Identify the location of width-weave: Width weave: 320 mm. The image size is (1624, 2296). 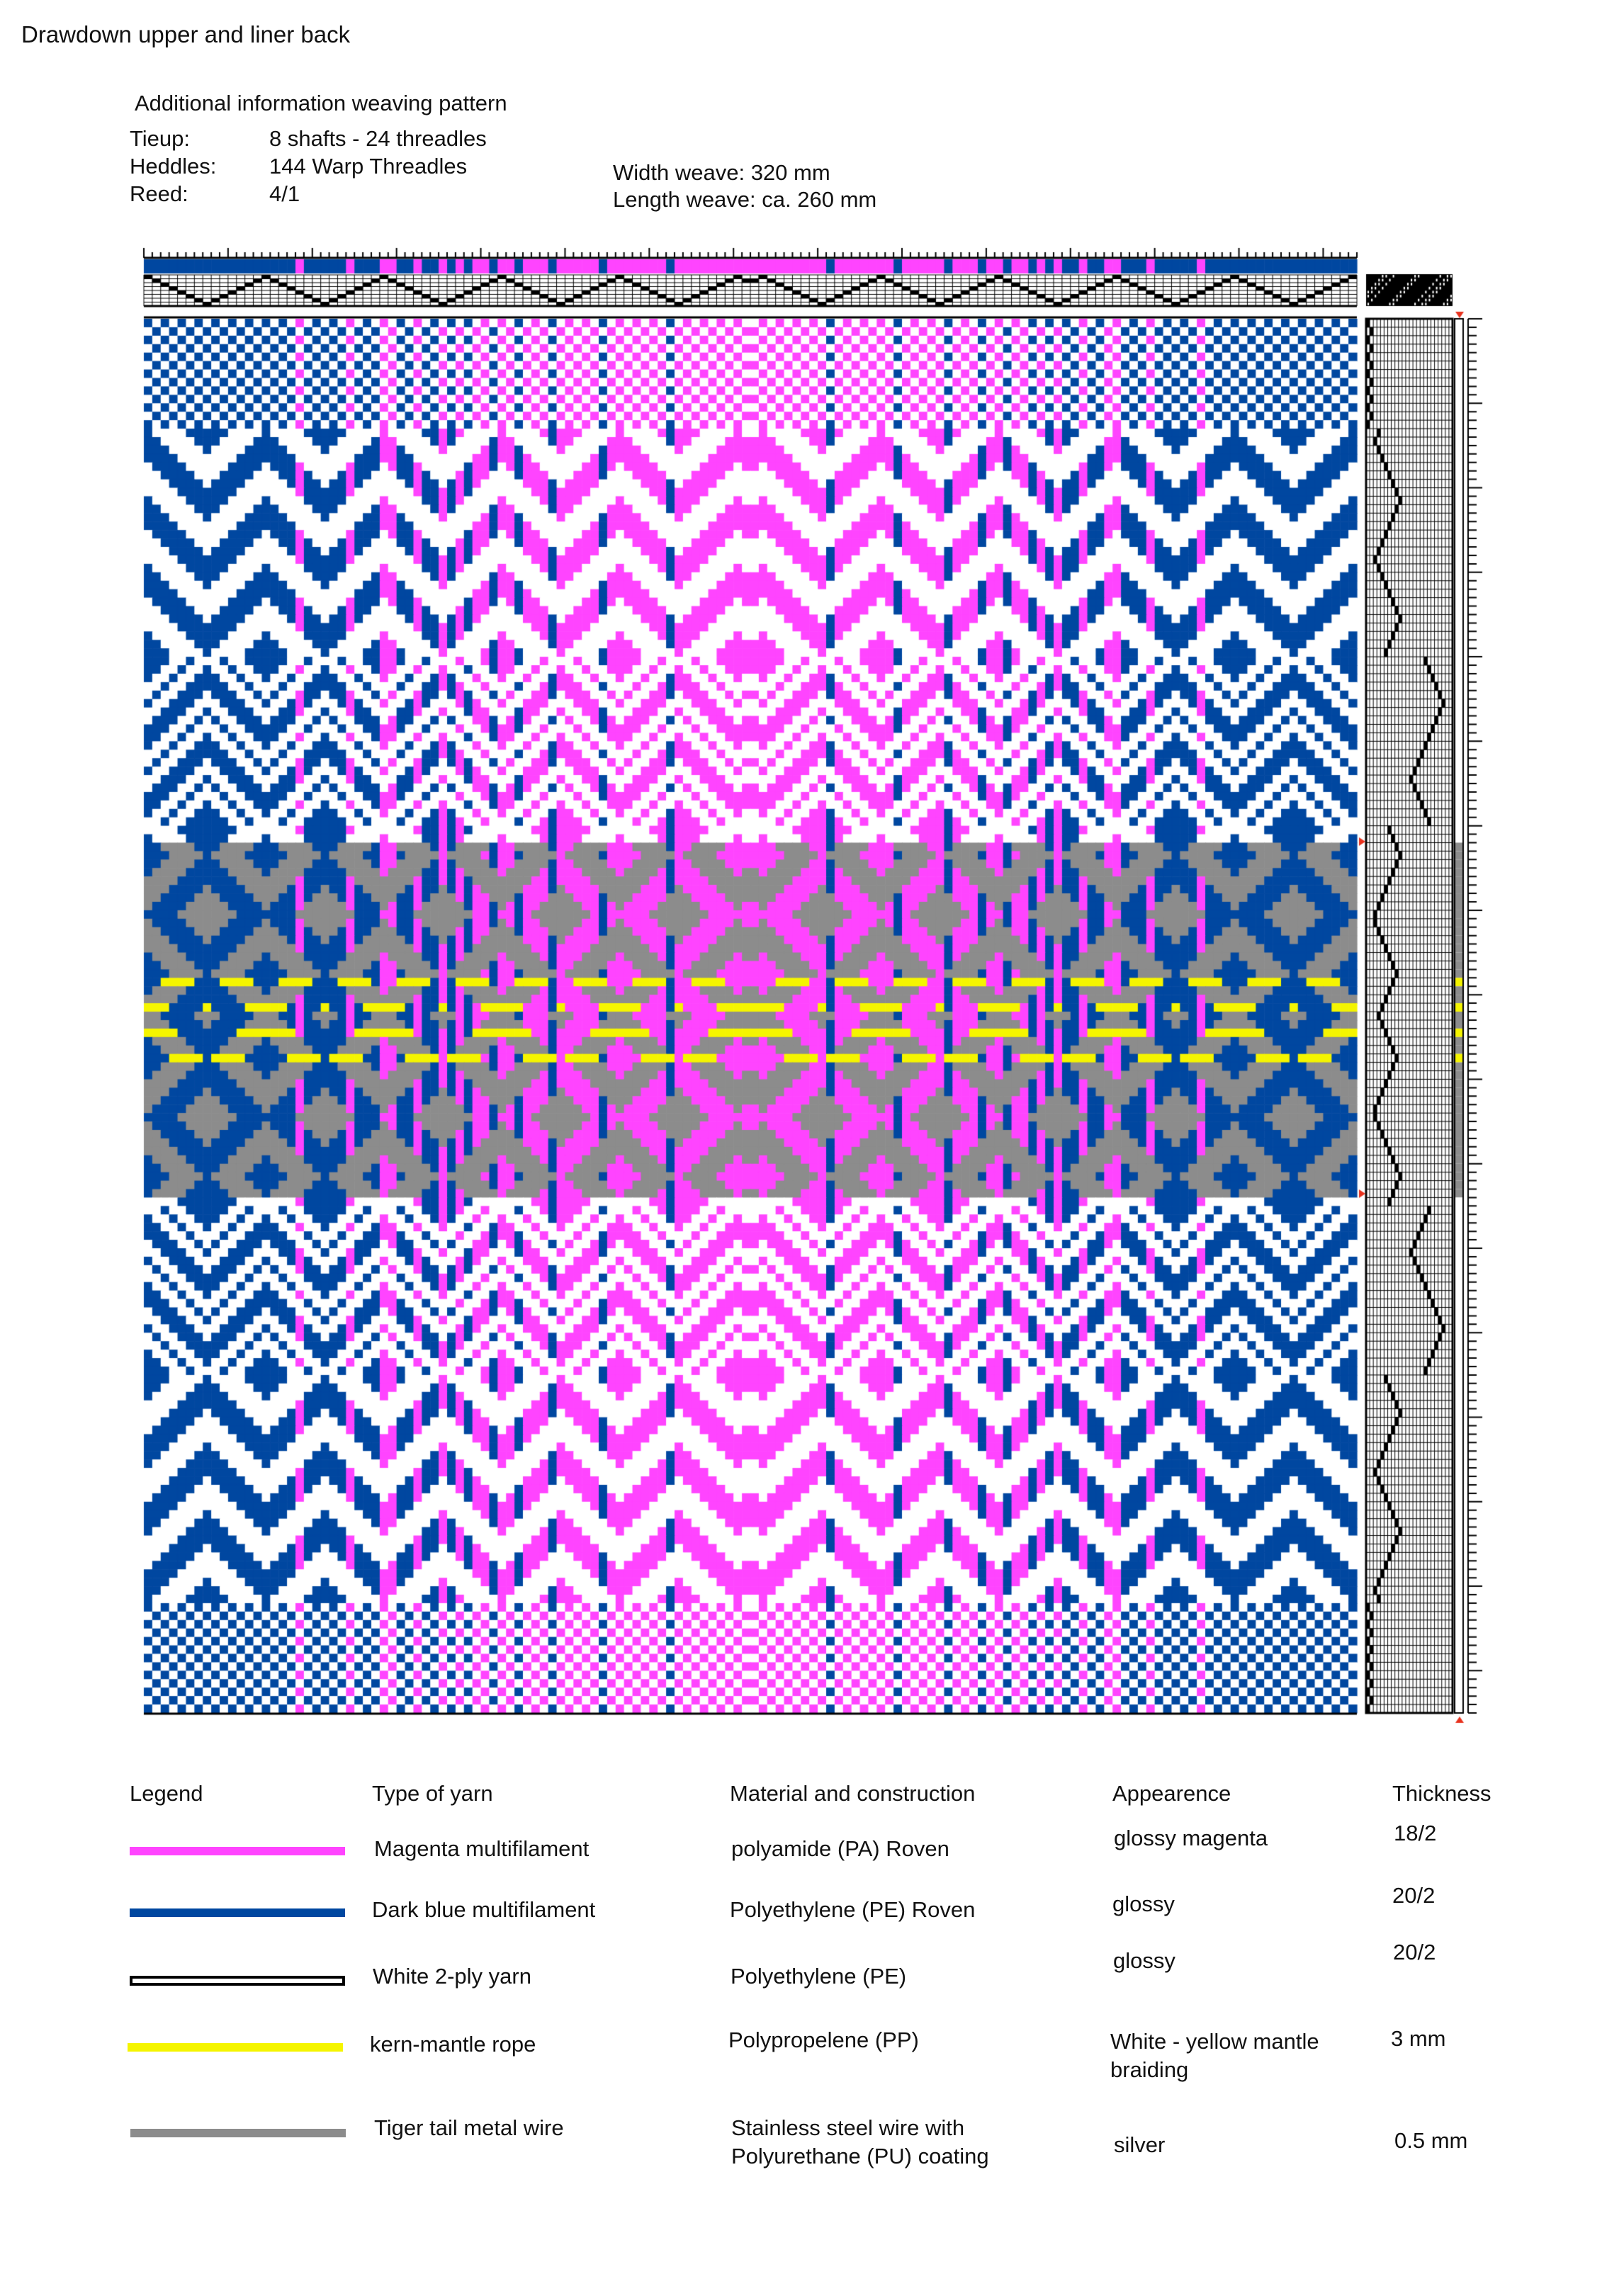
(721, 172).